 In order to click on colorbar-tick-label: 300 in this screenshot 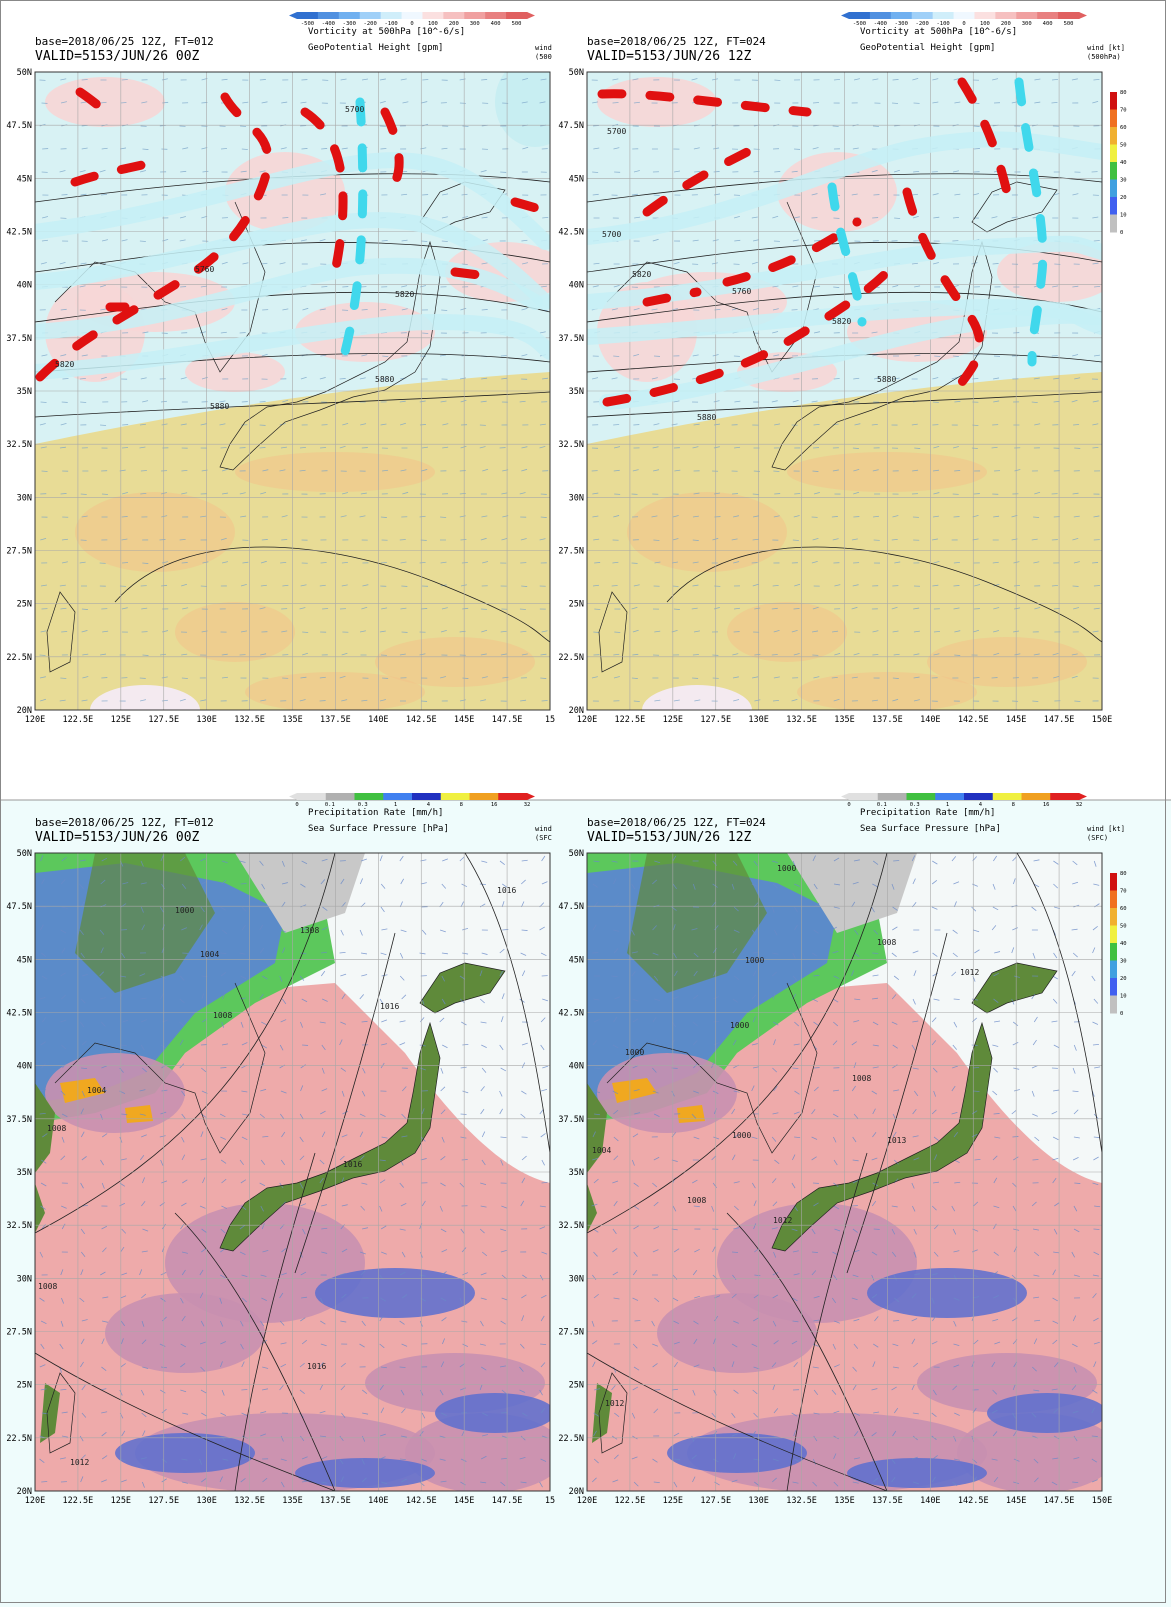, I will do `click(1027, 24)`.